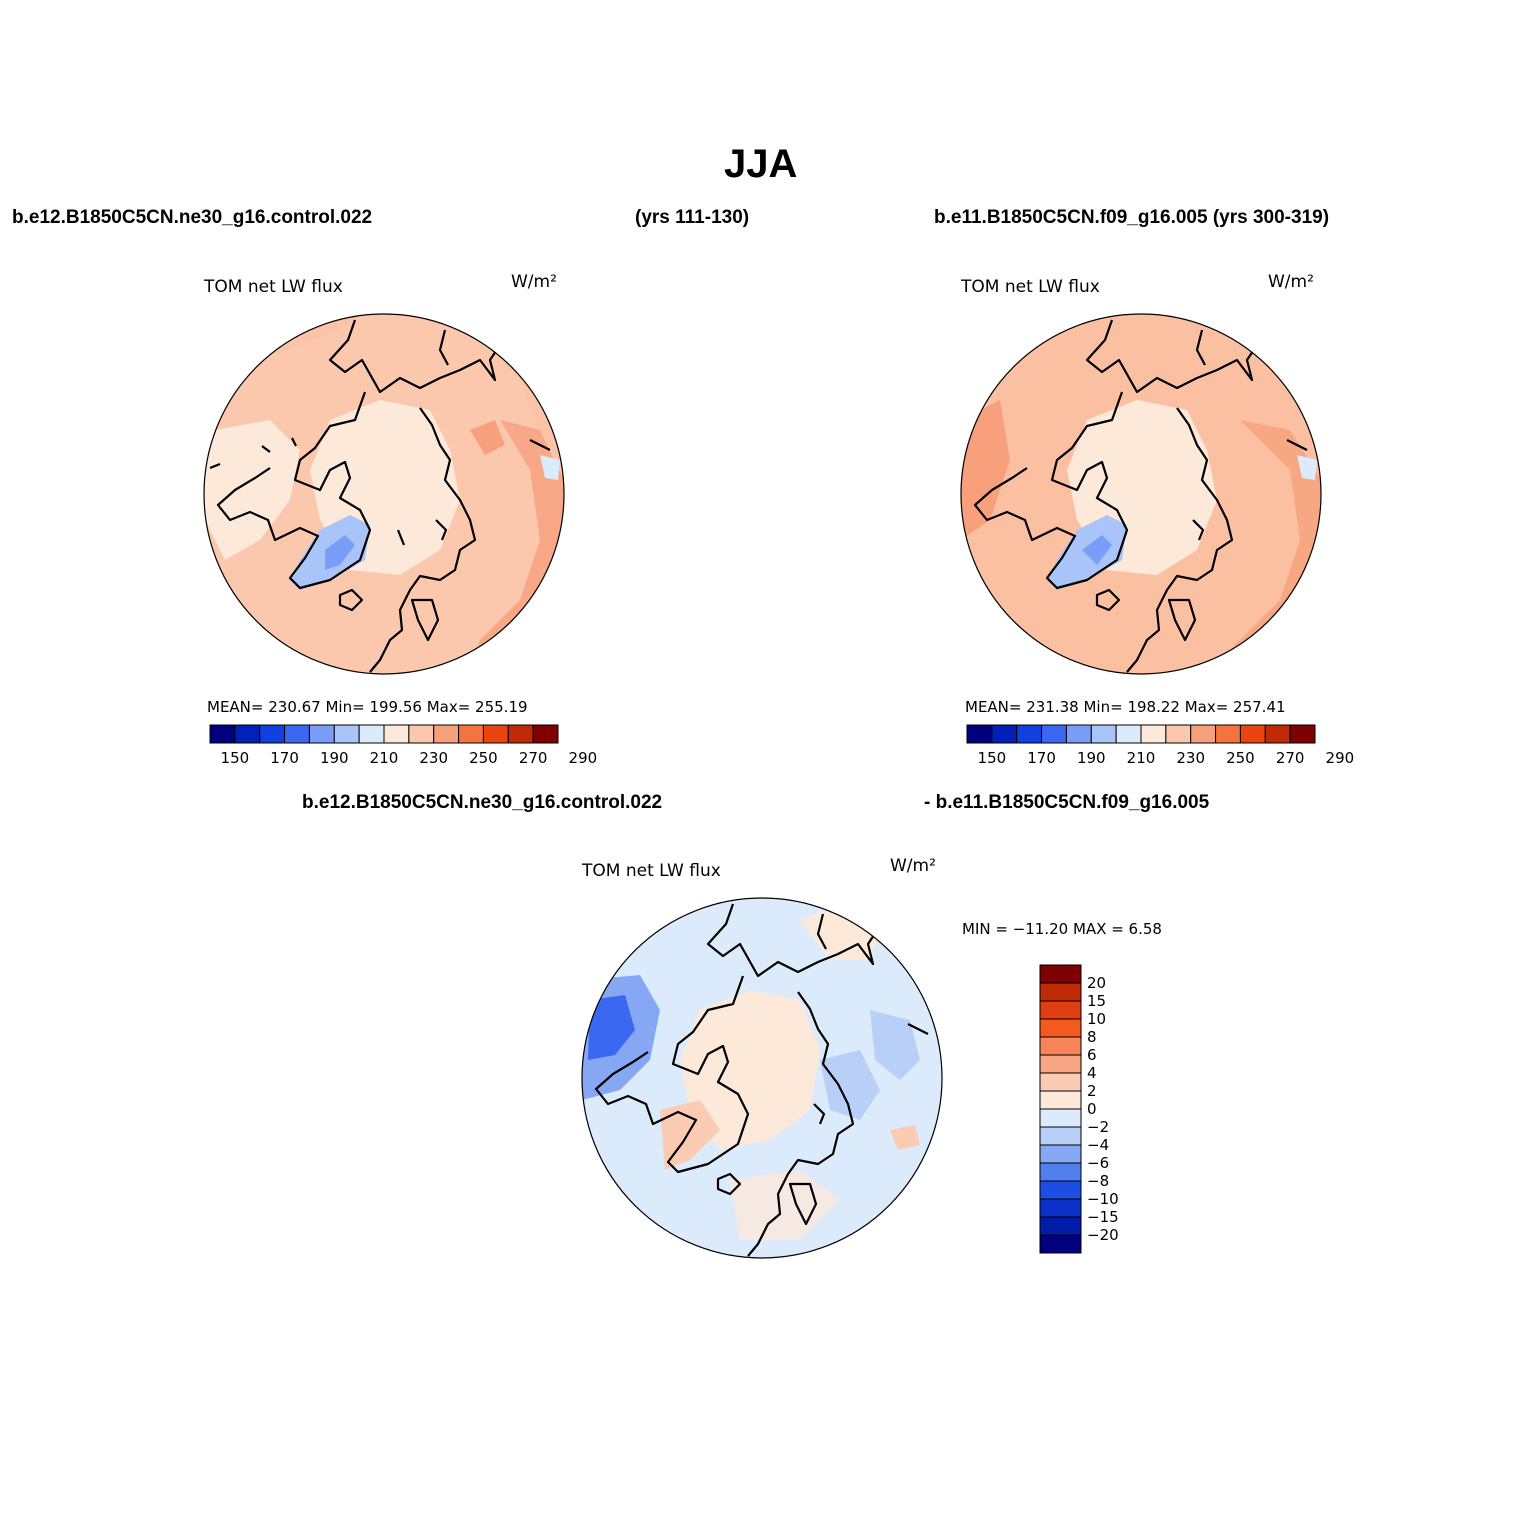  Describe the element at coordinates (533, 758) in the screenshot. I see `panel1-colorbar-label: 270` at that location.